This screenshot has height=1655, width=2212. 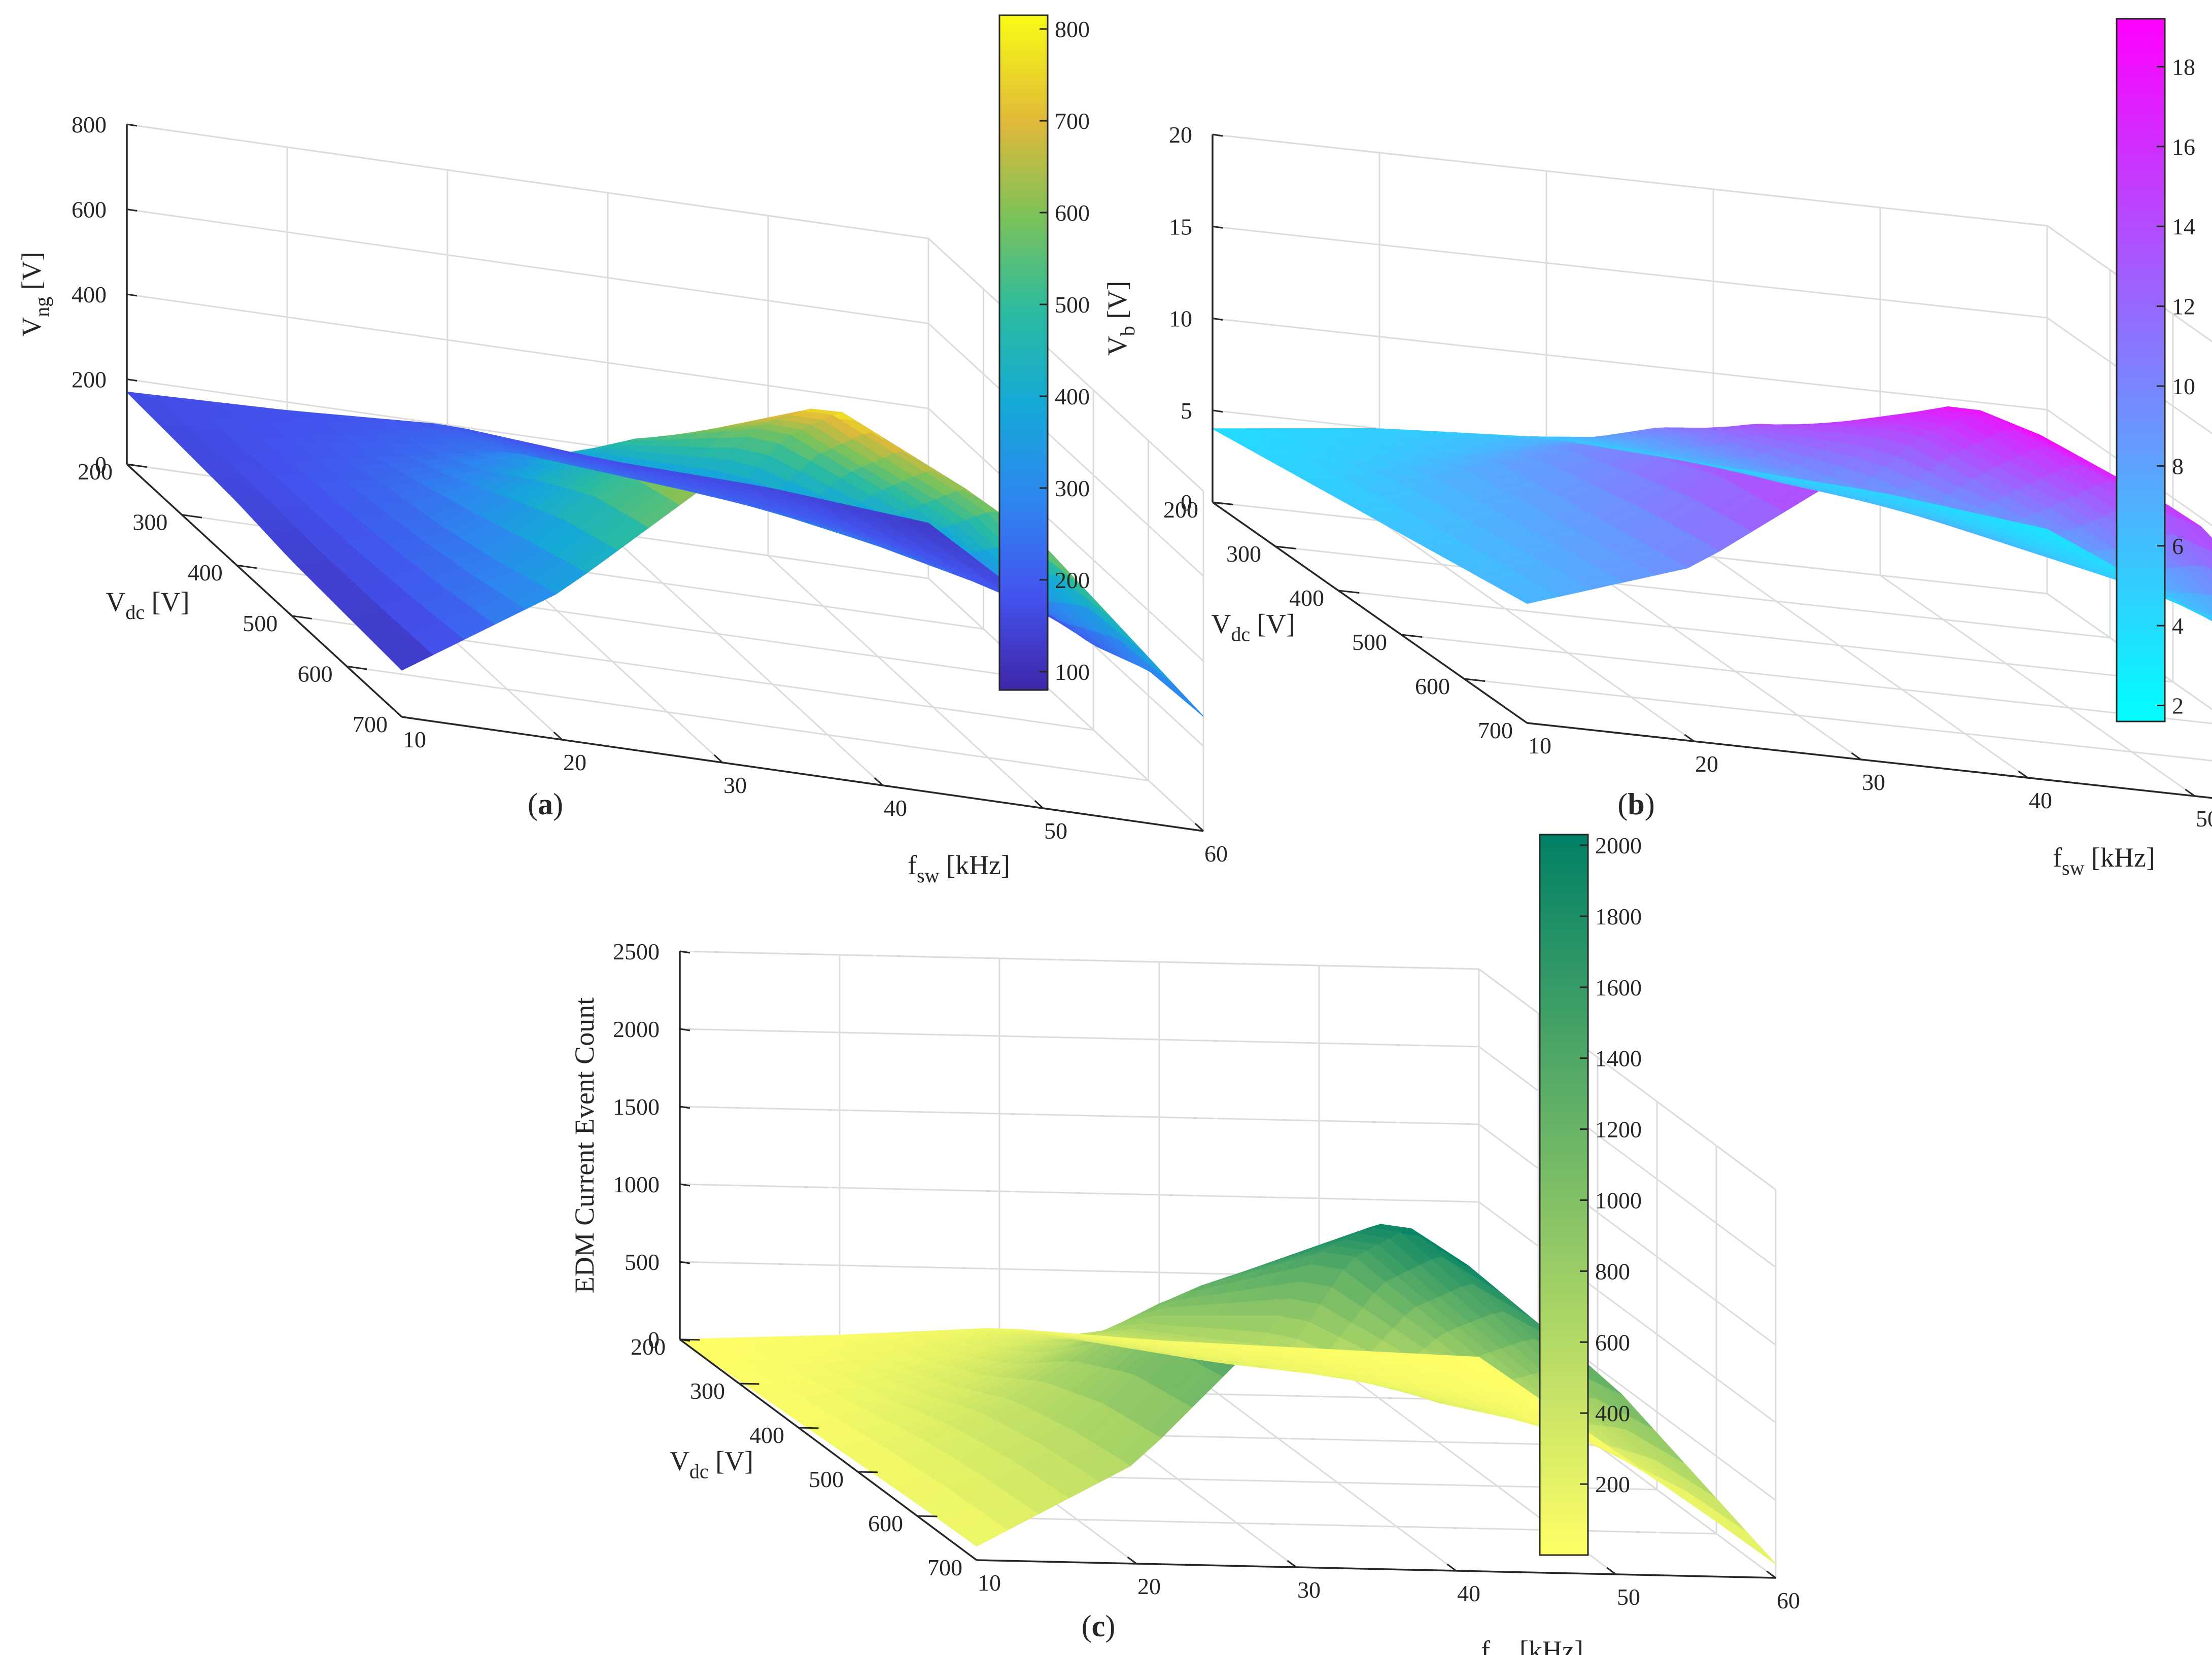 I want to click on grid-wall-z, so click(x=665, y=393).